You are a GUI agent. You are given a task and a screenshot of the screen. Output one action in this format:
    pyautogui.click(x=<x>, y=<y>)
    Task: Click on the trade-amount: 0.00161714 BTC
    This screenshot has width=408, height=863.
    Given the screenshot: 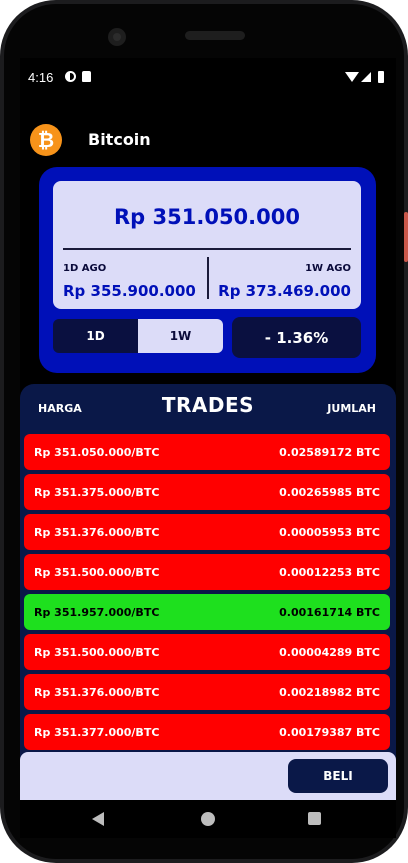 What is the action you would take?
    pyautogui.click(x=329, y=612)
    